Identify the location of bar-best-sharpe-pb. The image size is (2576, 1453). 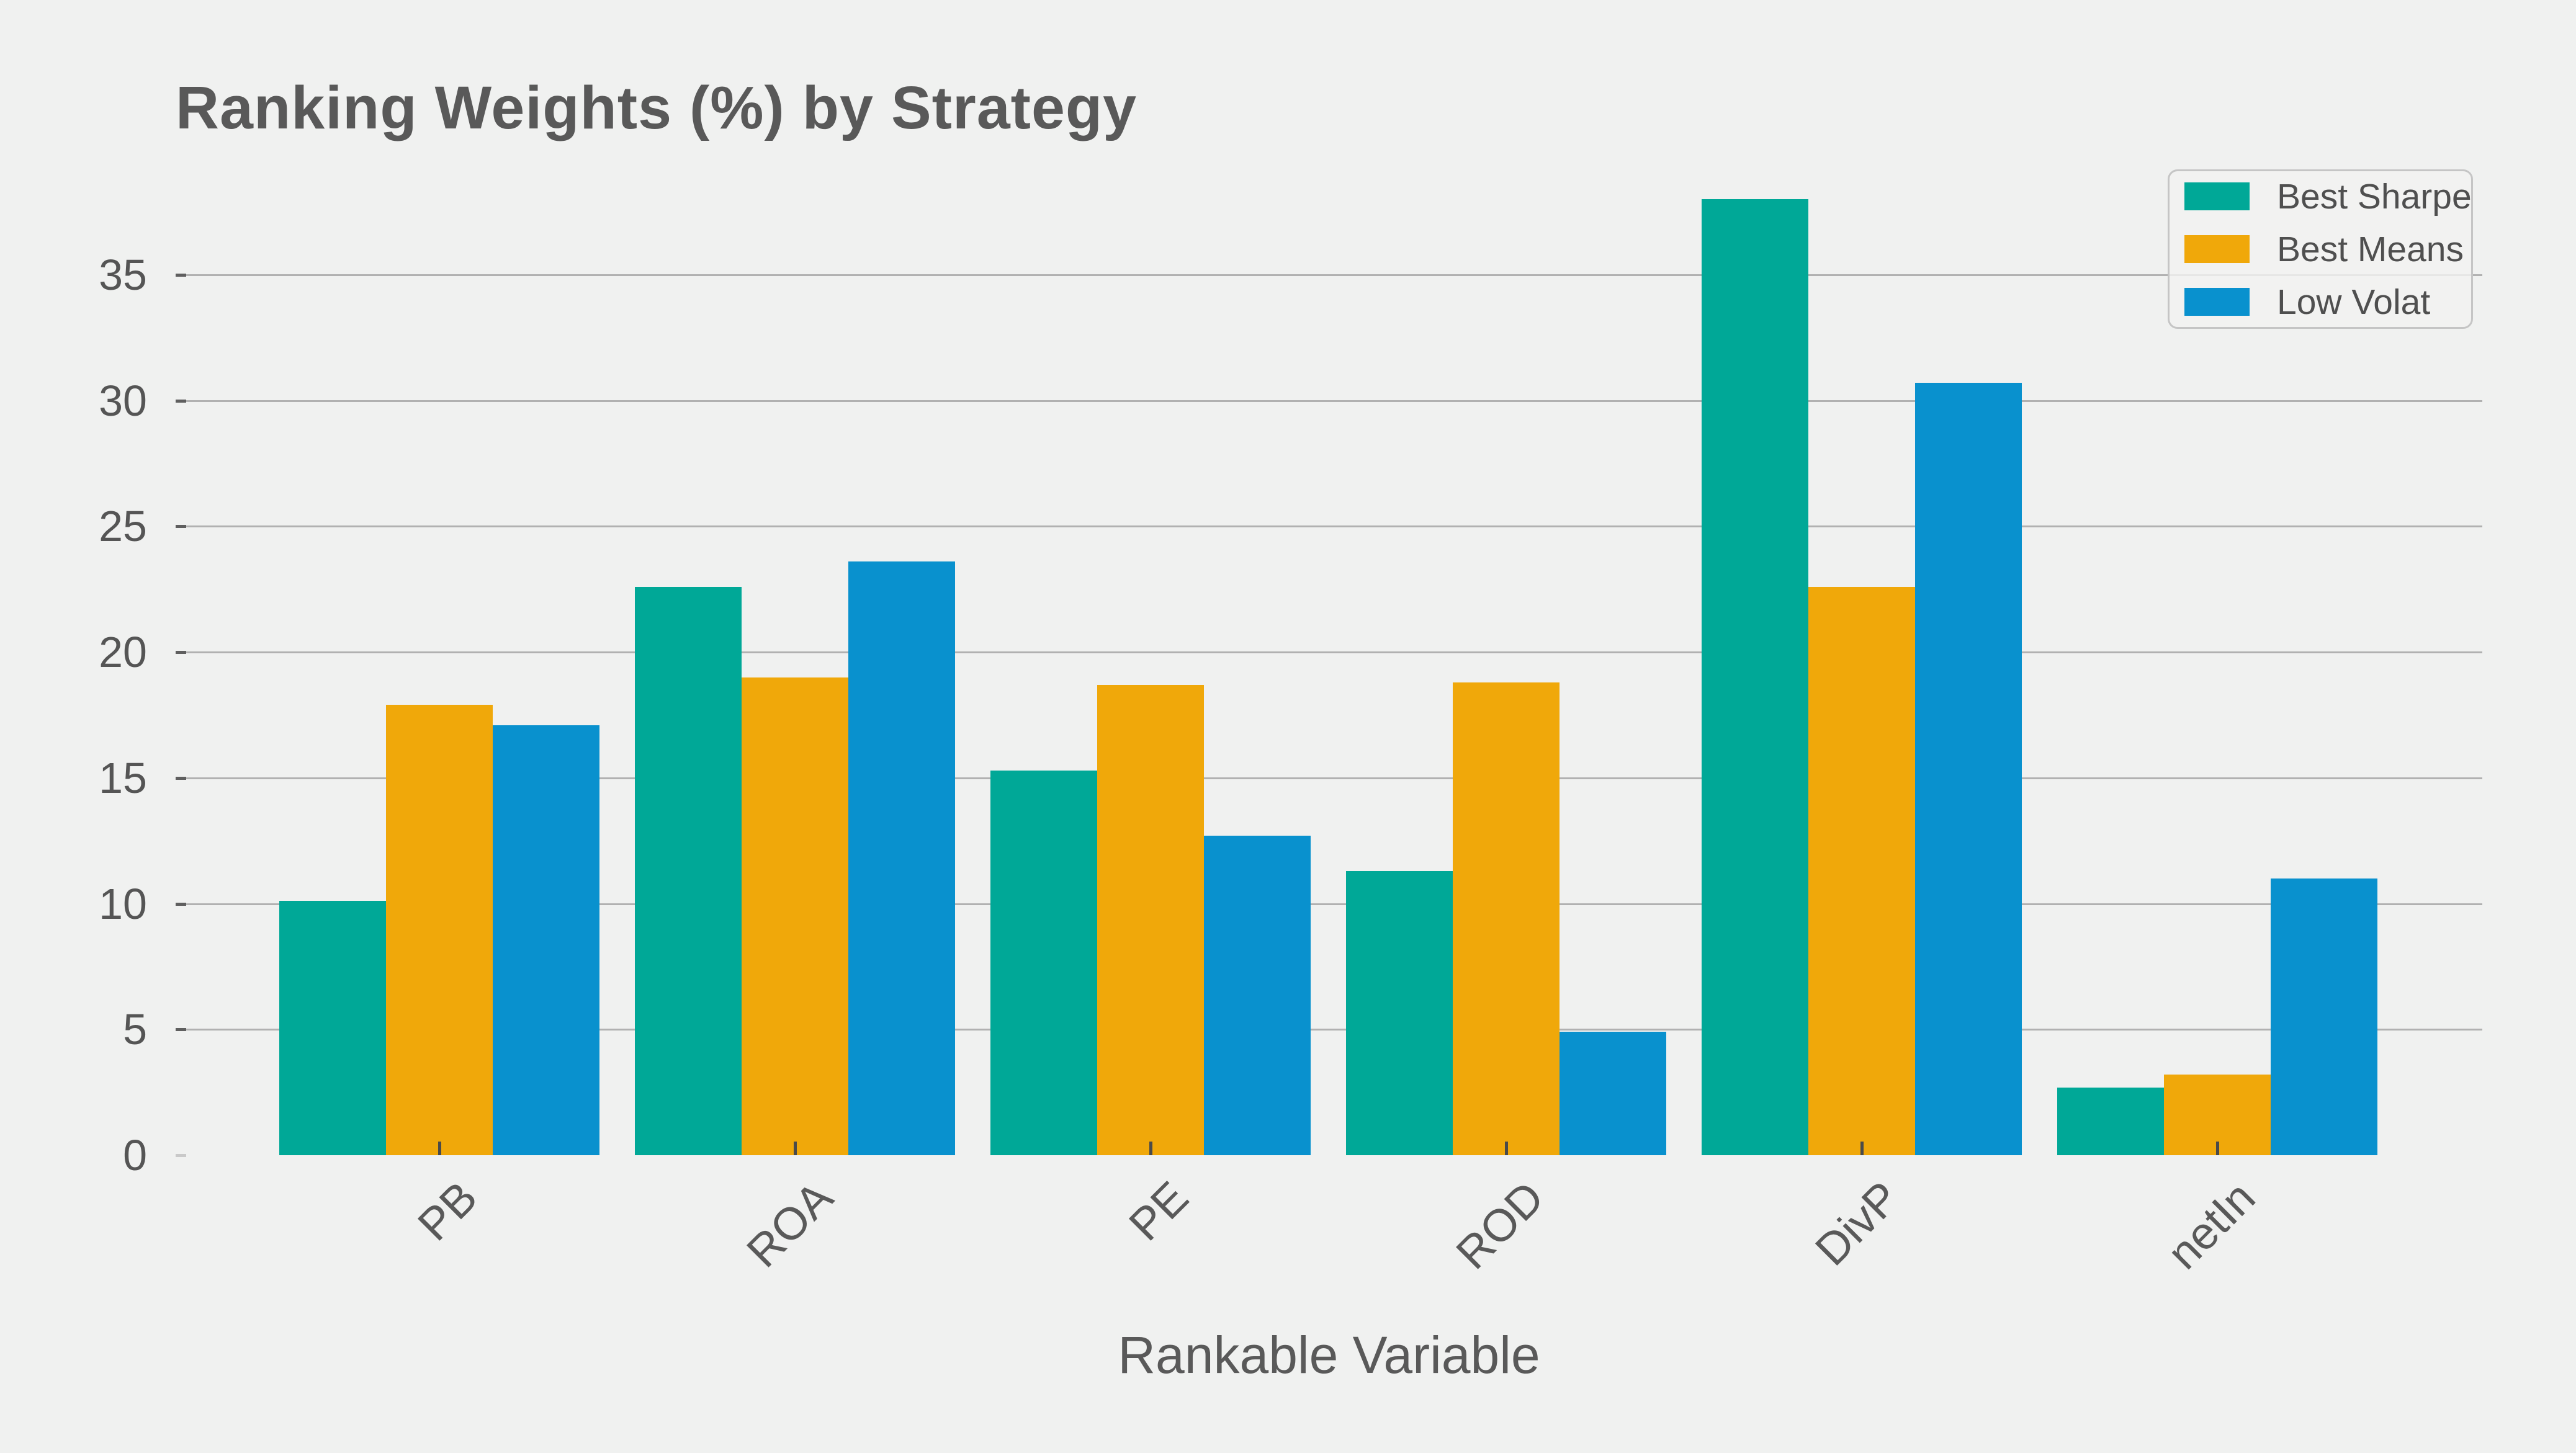
(332, 1028).